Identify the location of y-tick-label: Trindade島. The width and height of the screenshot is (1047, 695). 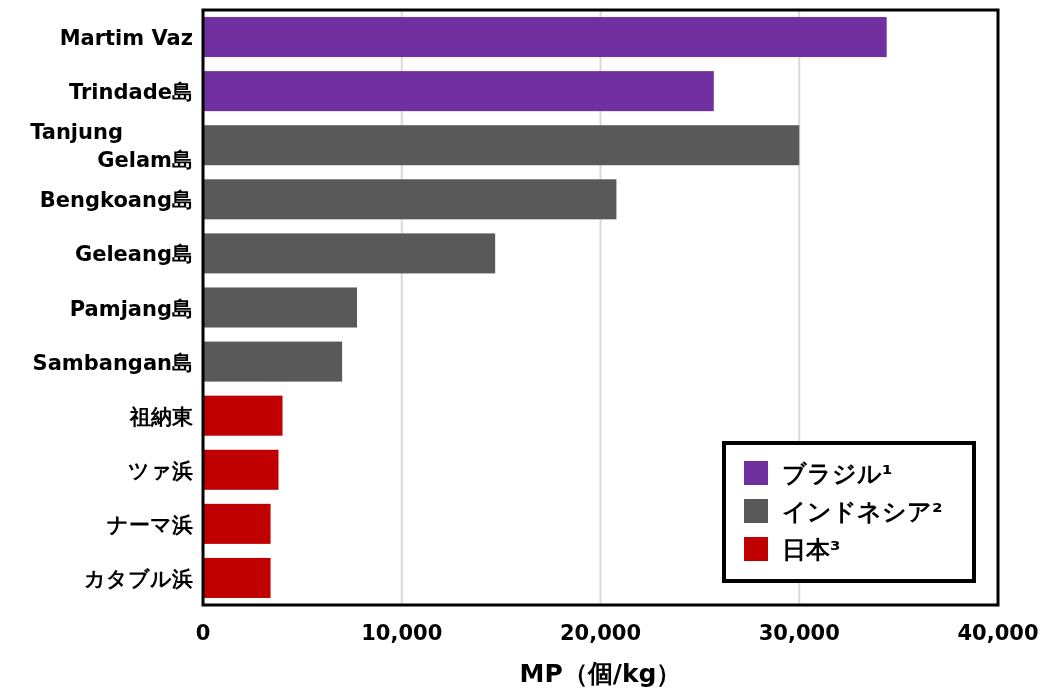
(130, 92).